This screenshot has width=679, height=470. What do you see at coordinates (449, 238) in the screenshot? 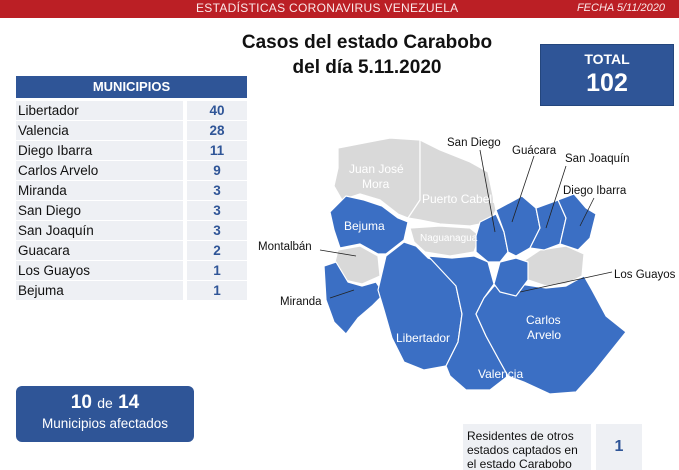
I see `label-naguanagua: Naguanagua` at bounding box center [449, 238].